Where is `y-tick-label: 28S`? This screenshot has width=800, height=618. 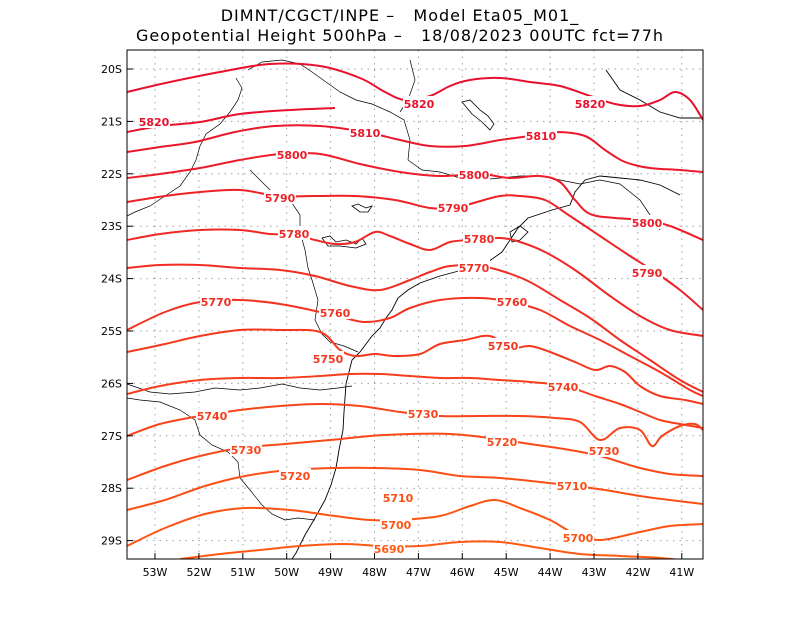 y-tick-label: 28S is located at coordinates (111, 488).